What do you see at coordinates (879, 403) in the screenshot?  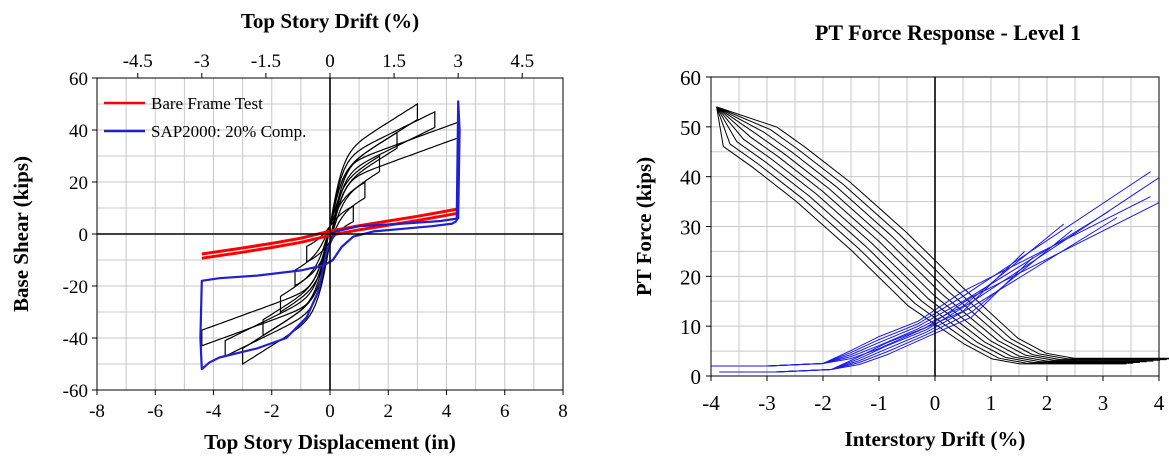 I see `x-tick-label: -1` at bounding box center [879, 403].